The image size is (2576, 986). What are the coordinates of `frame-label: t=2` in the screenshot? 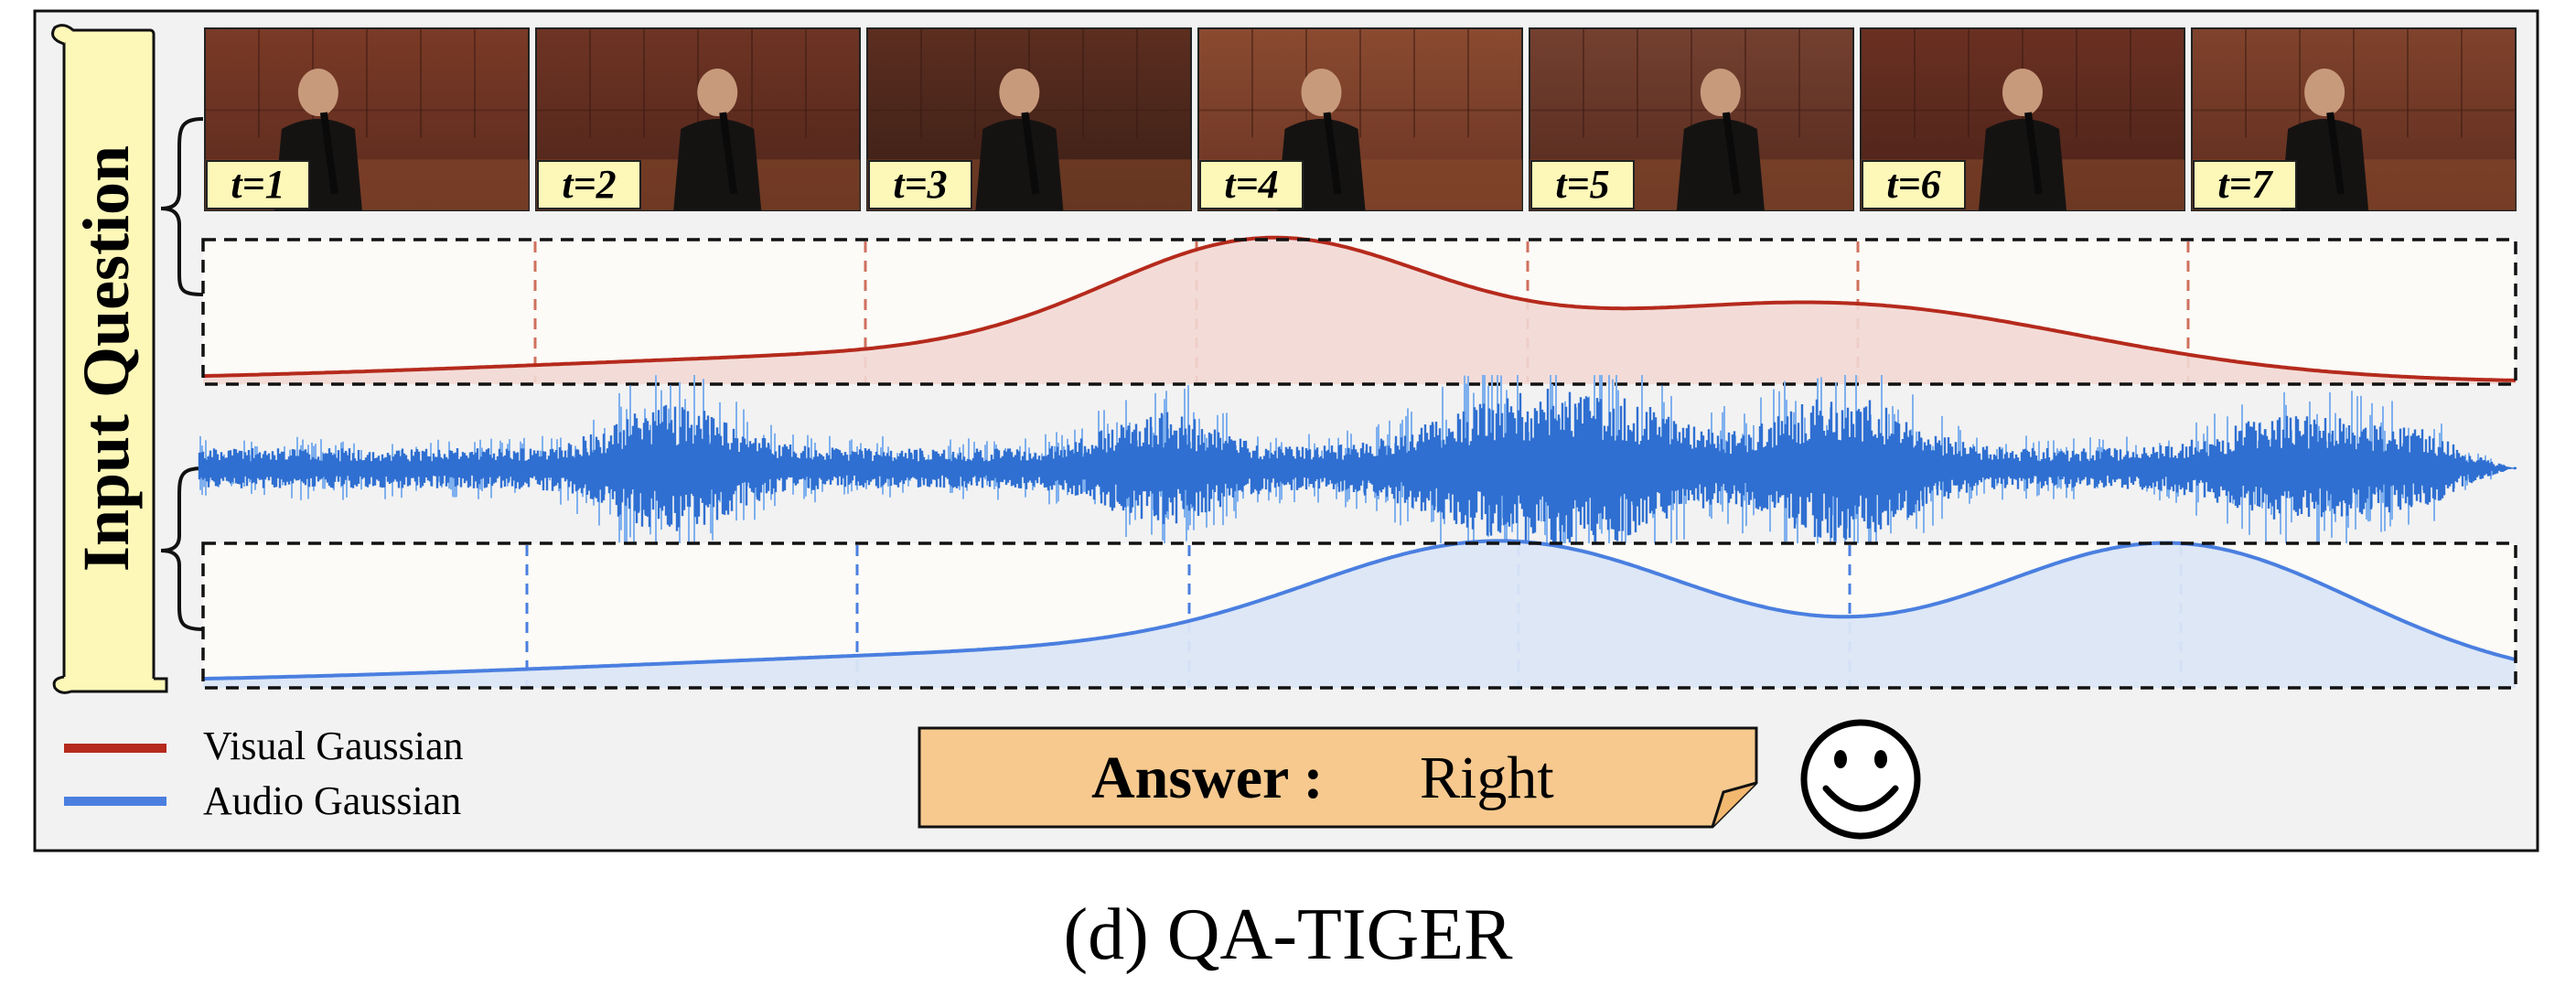 It's located at (589, 184).